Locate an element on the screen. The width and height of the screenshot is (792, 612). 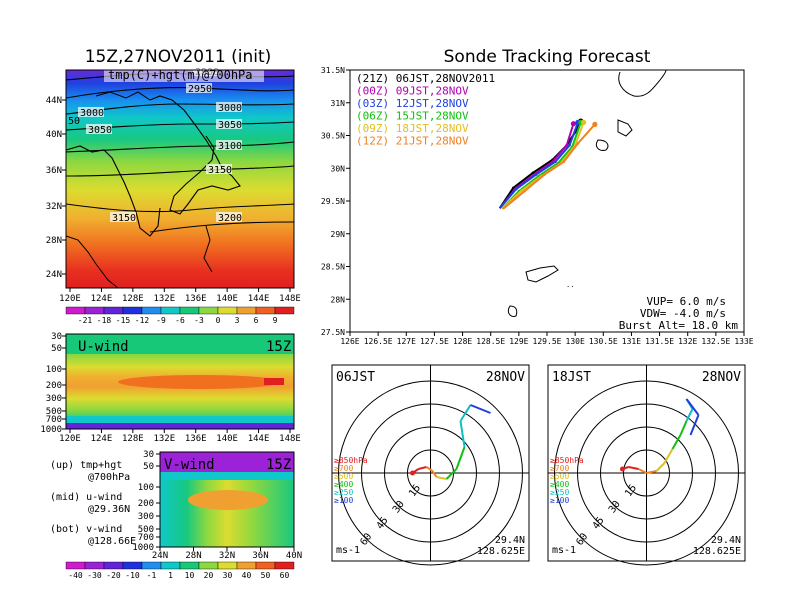
x-tick-label: 131E is located at coordinates (631, 341).